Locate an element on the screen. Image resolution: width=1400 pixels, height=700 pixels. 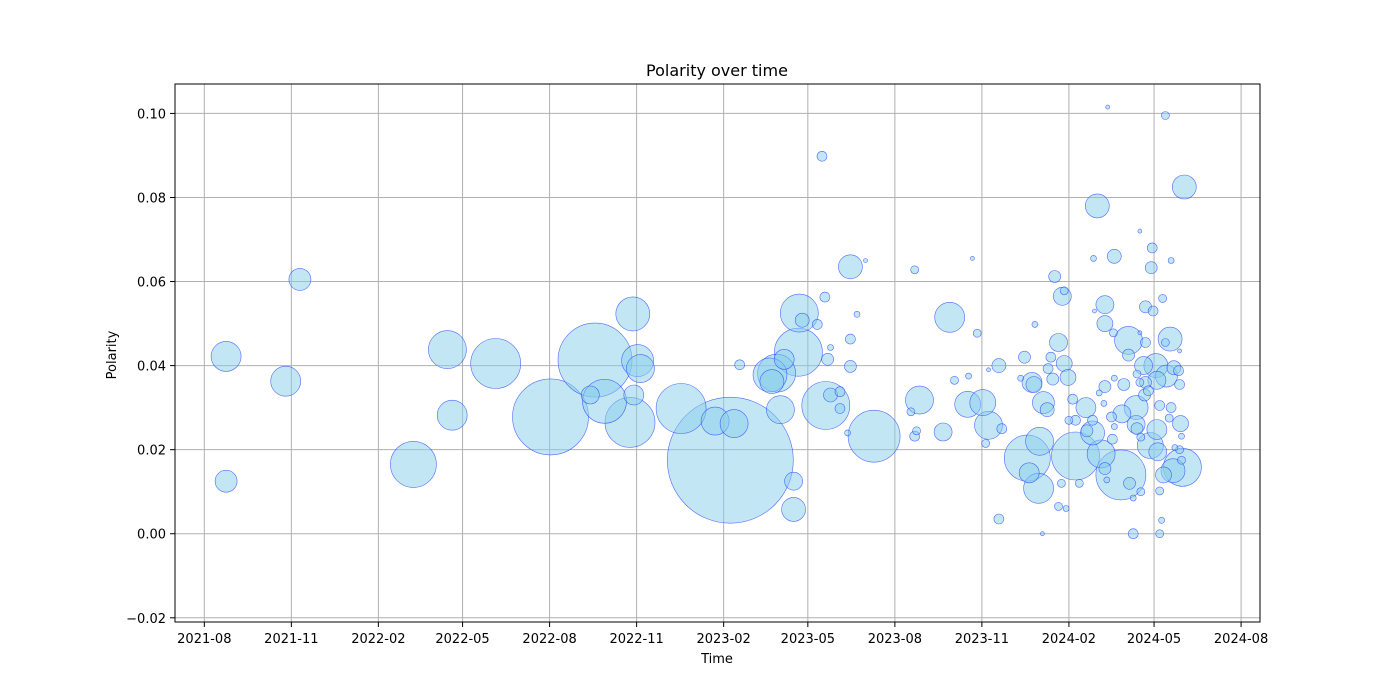
y-axis-label: Polarity is located at coordinates (112, 354).